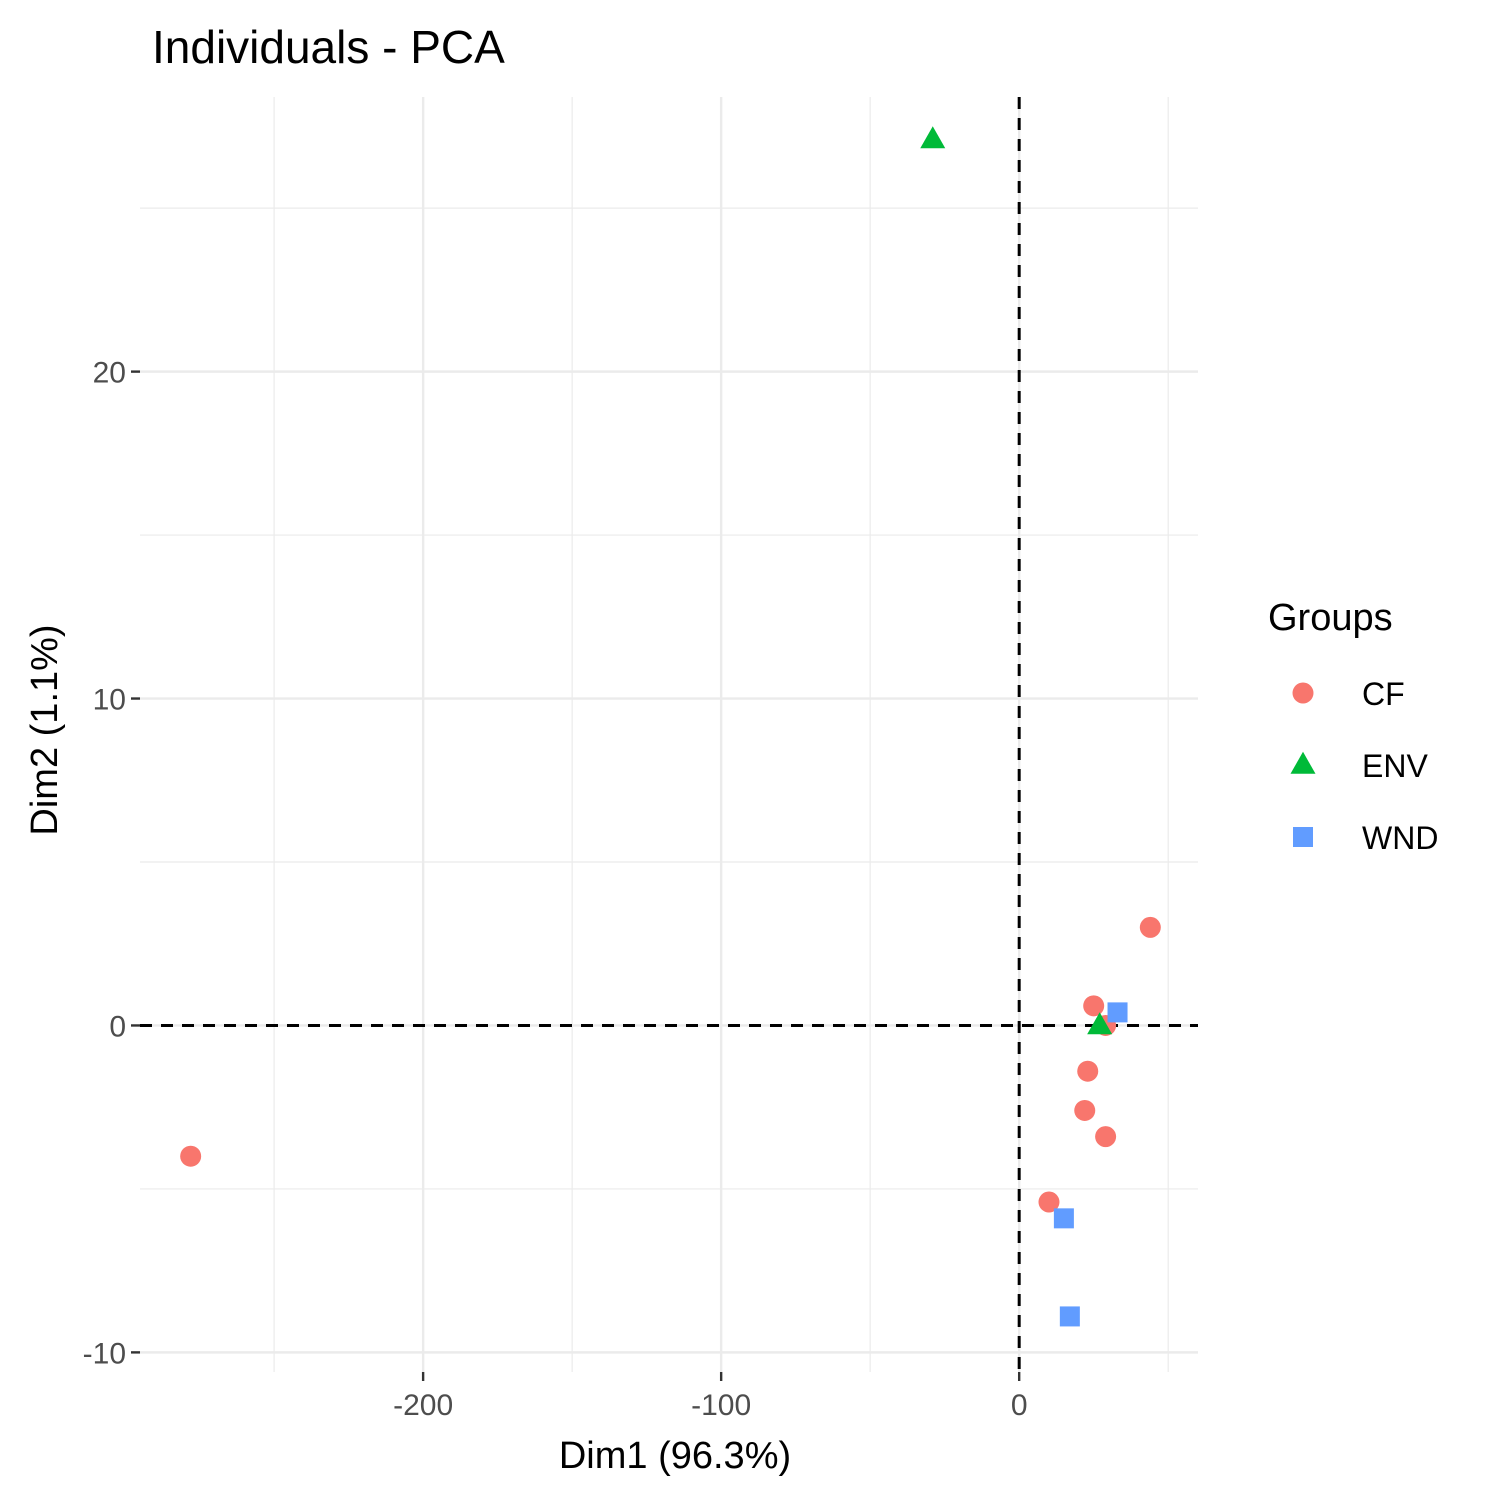 The height and width of the screenshot is (1500, 1500). I want to click on legend-key-env, so click(1303, 762).